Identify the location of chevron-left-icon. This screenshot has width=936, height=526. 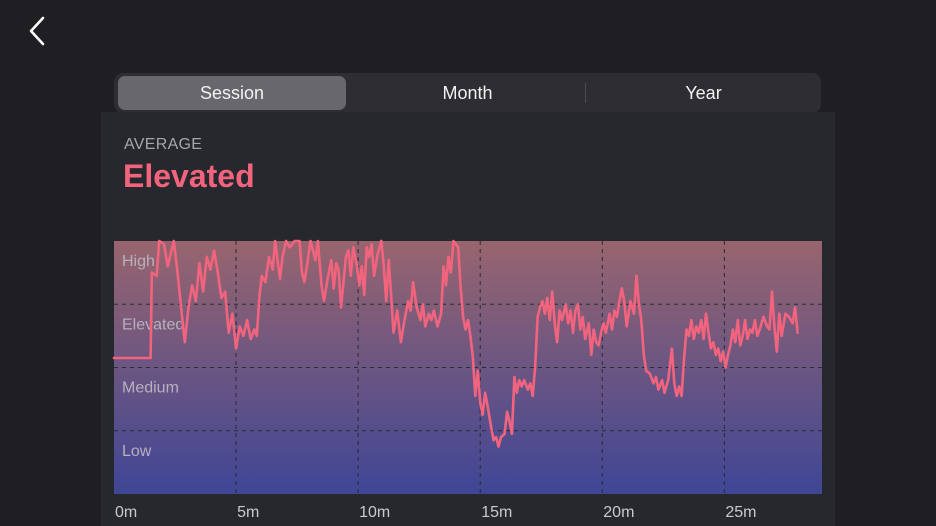
(37, 31).